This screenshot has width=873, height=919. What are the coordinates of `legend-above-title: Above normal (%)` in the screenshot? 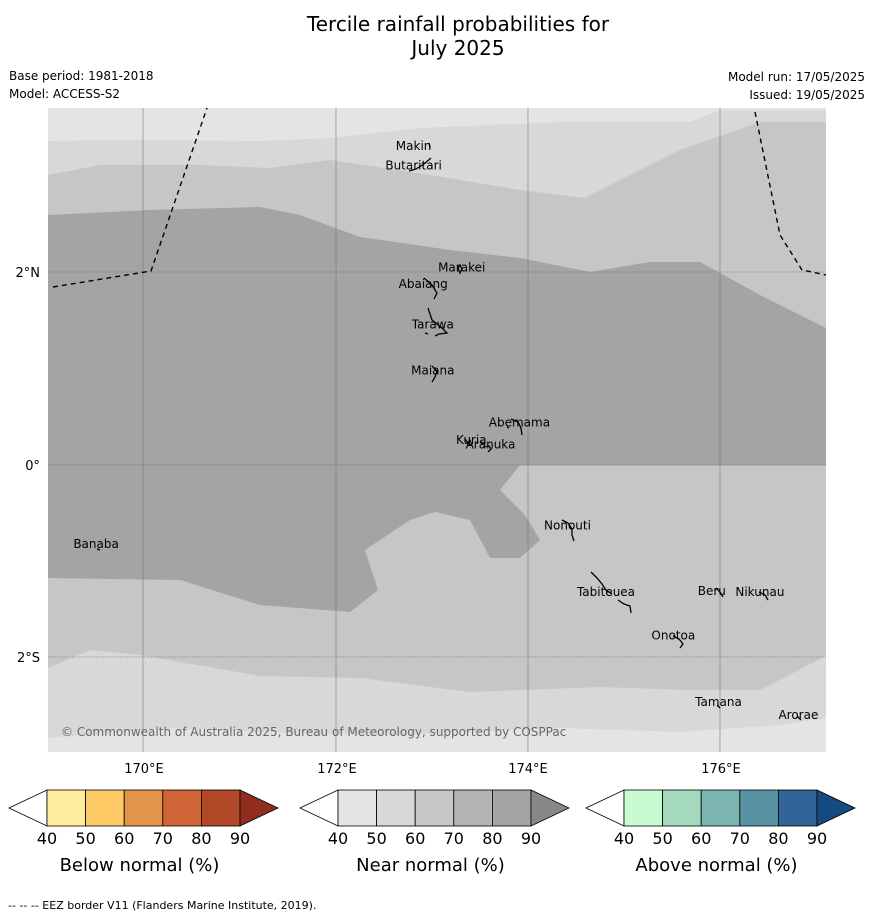 It's located at (716, 865).